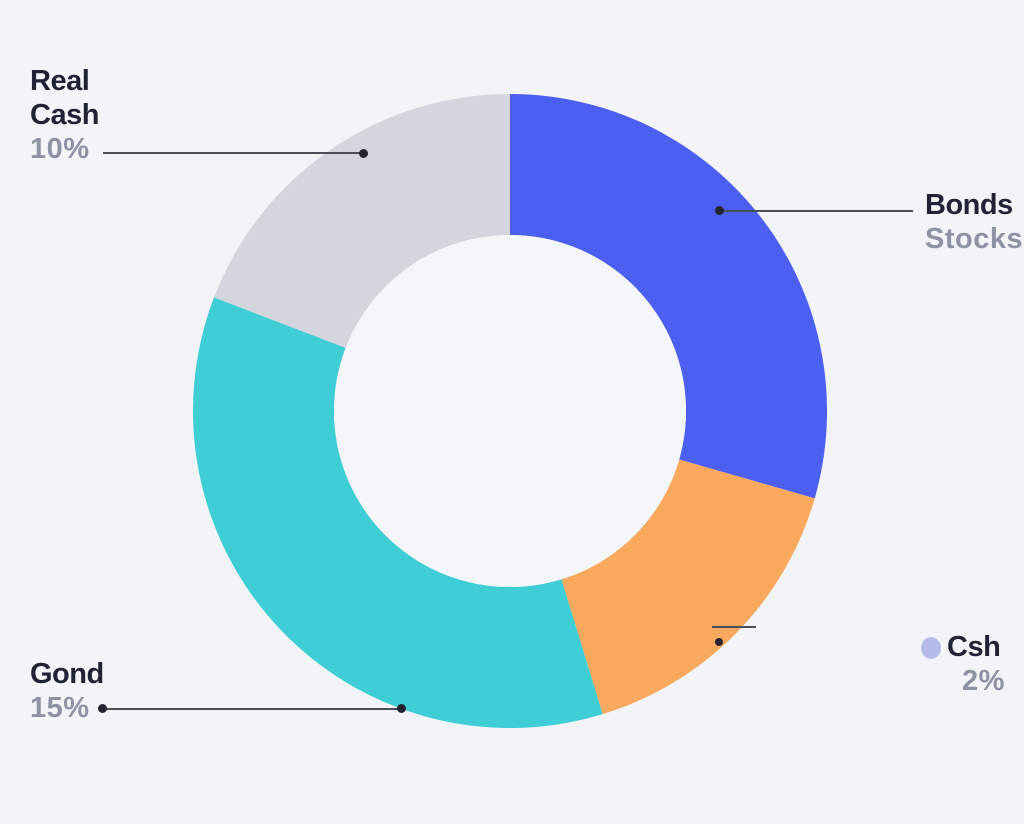  I want to click on callout-real-cash-value: 10%, so click(60, 149).